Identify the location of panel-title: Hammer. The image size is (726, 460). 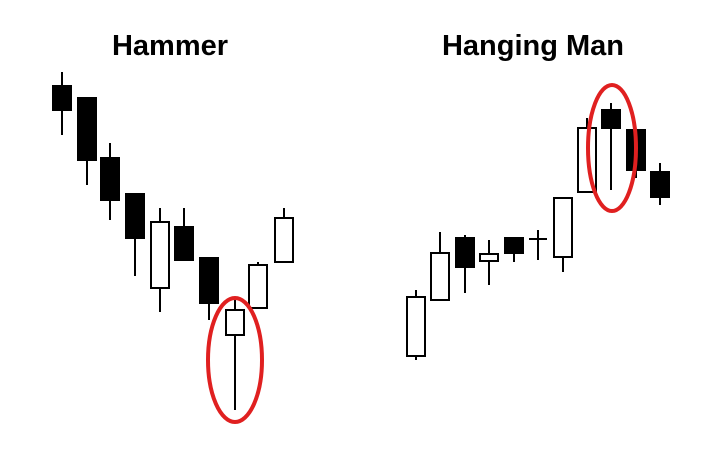
(170, 46).